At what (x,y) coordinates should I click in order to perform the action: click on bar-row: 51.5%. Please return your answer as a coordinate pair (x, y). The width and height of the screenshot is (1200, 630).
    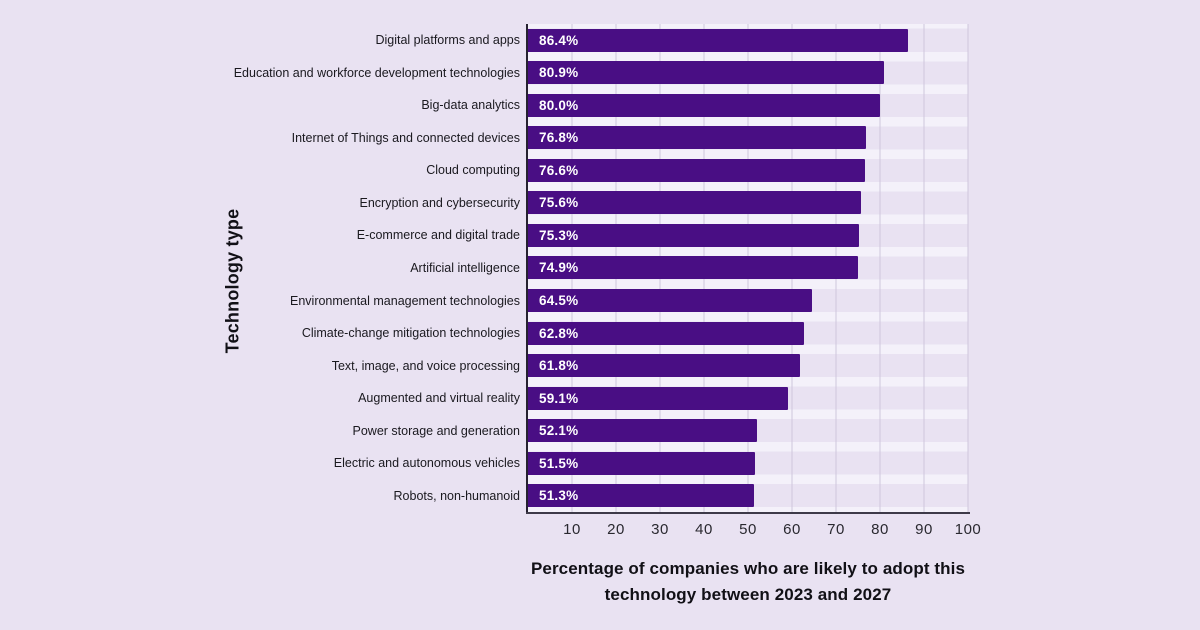
    Looking at the image, I should click on (748, 463).